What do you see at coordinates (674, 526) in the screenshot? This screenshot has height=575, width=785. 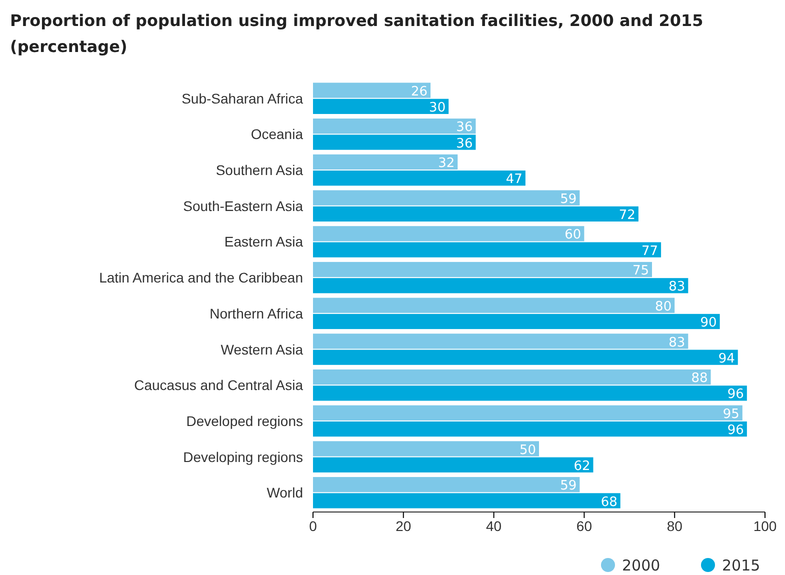 I see `x-tick-label: 80` at bounding box center [674, 526].